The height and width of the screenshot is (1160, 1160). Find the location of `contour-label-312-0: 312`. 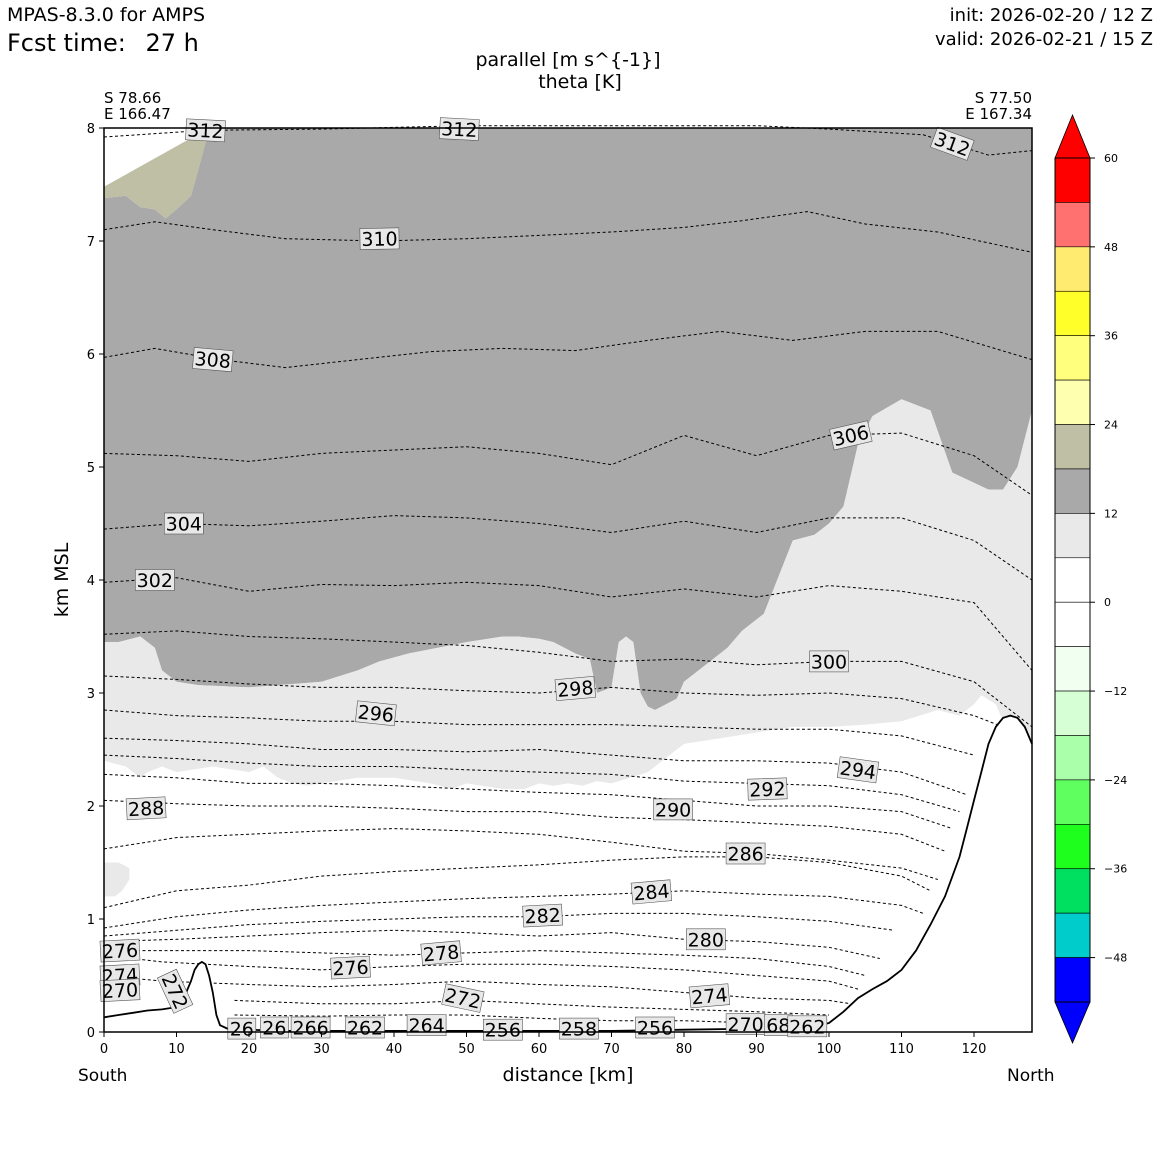

contour-label-312-0: 312 is located at coordinates (205, 130).